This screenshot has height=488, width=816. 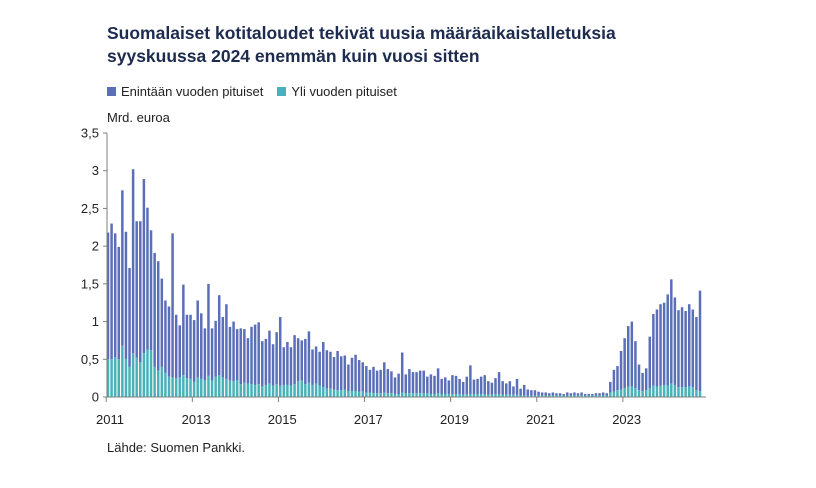 What do you see at coordinates (540, 419) in the screenshot?
I see `x-tick-label-5: 2021` at bounding box center [540, 419].